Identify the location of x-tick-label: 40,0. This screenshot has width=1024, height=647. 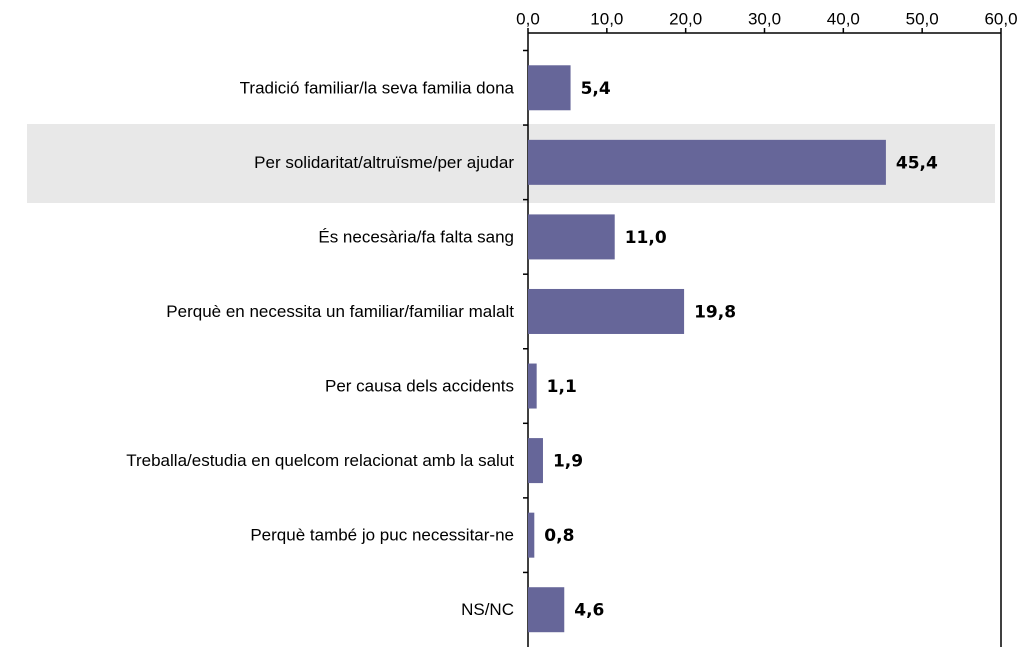
(843, 18).